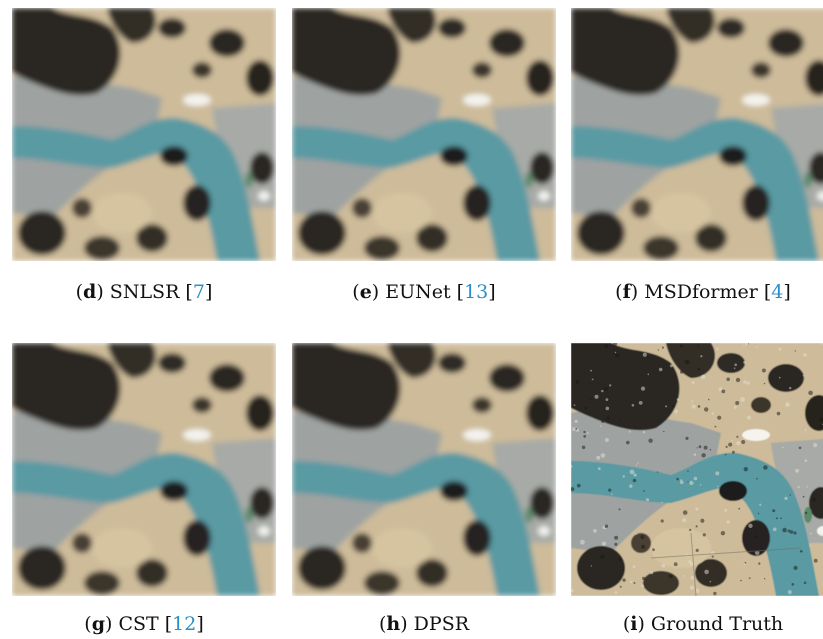  Describe the element at coordinates (424, 624) in the screenshot. I see `caption-h: (h) DPSR` at that location.